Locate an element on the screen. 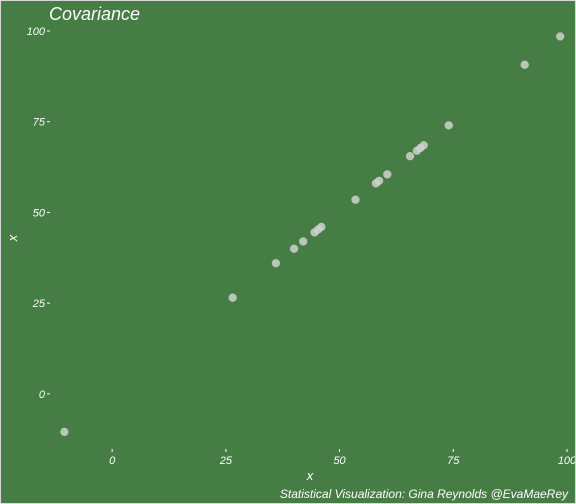 Image resolution: width=576 pixels, height=504 pixels. y-tick-label: 100 is located at coordinates (36, 32).